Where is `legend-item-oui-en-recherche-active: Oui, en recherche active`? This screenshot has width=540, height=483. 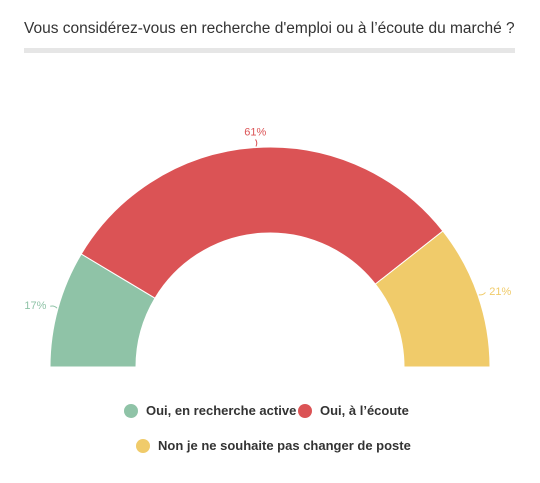 legend-item-oui-en-recherche-active: Oui, en recherche active is located at coordinates (210, 410).